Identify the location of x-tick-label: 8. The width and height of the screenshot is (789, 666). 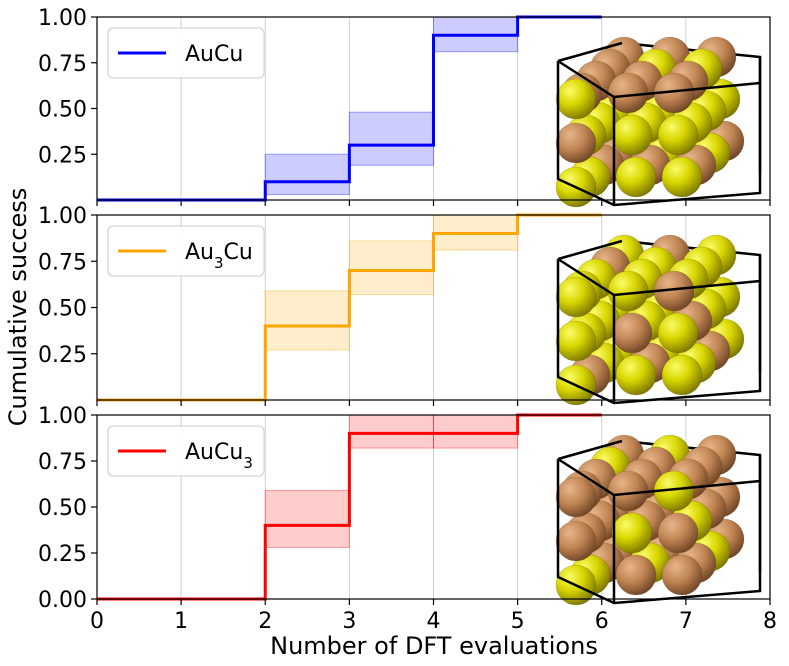
(770, 621).